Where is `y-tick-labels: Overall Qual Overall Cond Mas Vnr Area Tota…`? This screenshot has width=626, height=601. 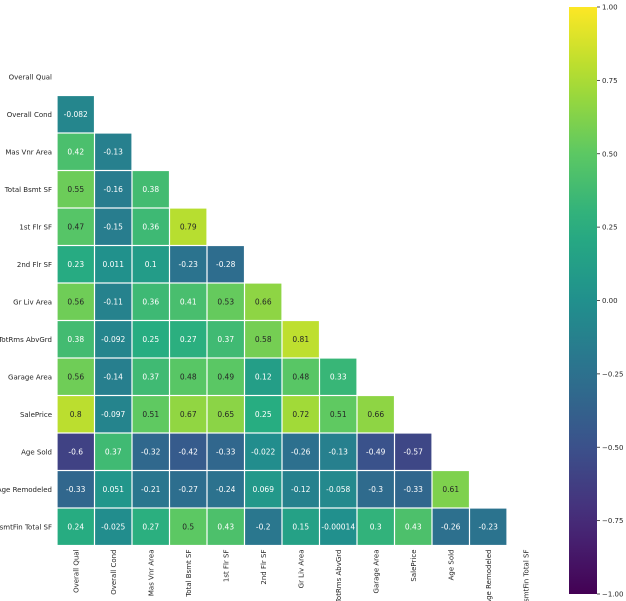 y-tick-labels: Overall Qual Overall Cond Mas Vnr Area Tota… is located at coordinates (26, 302).